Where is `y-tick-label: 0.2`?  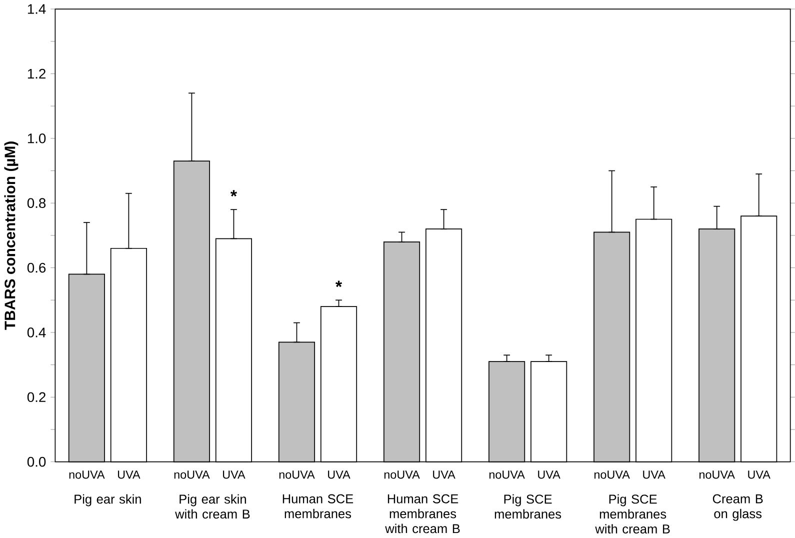
y-tick-label: 0.2 is located at coordinates (36, 397).